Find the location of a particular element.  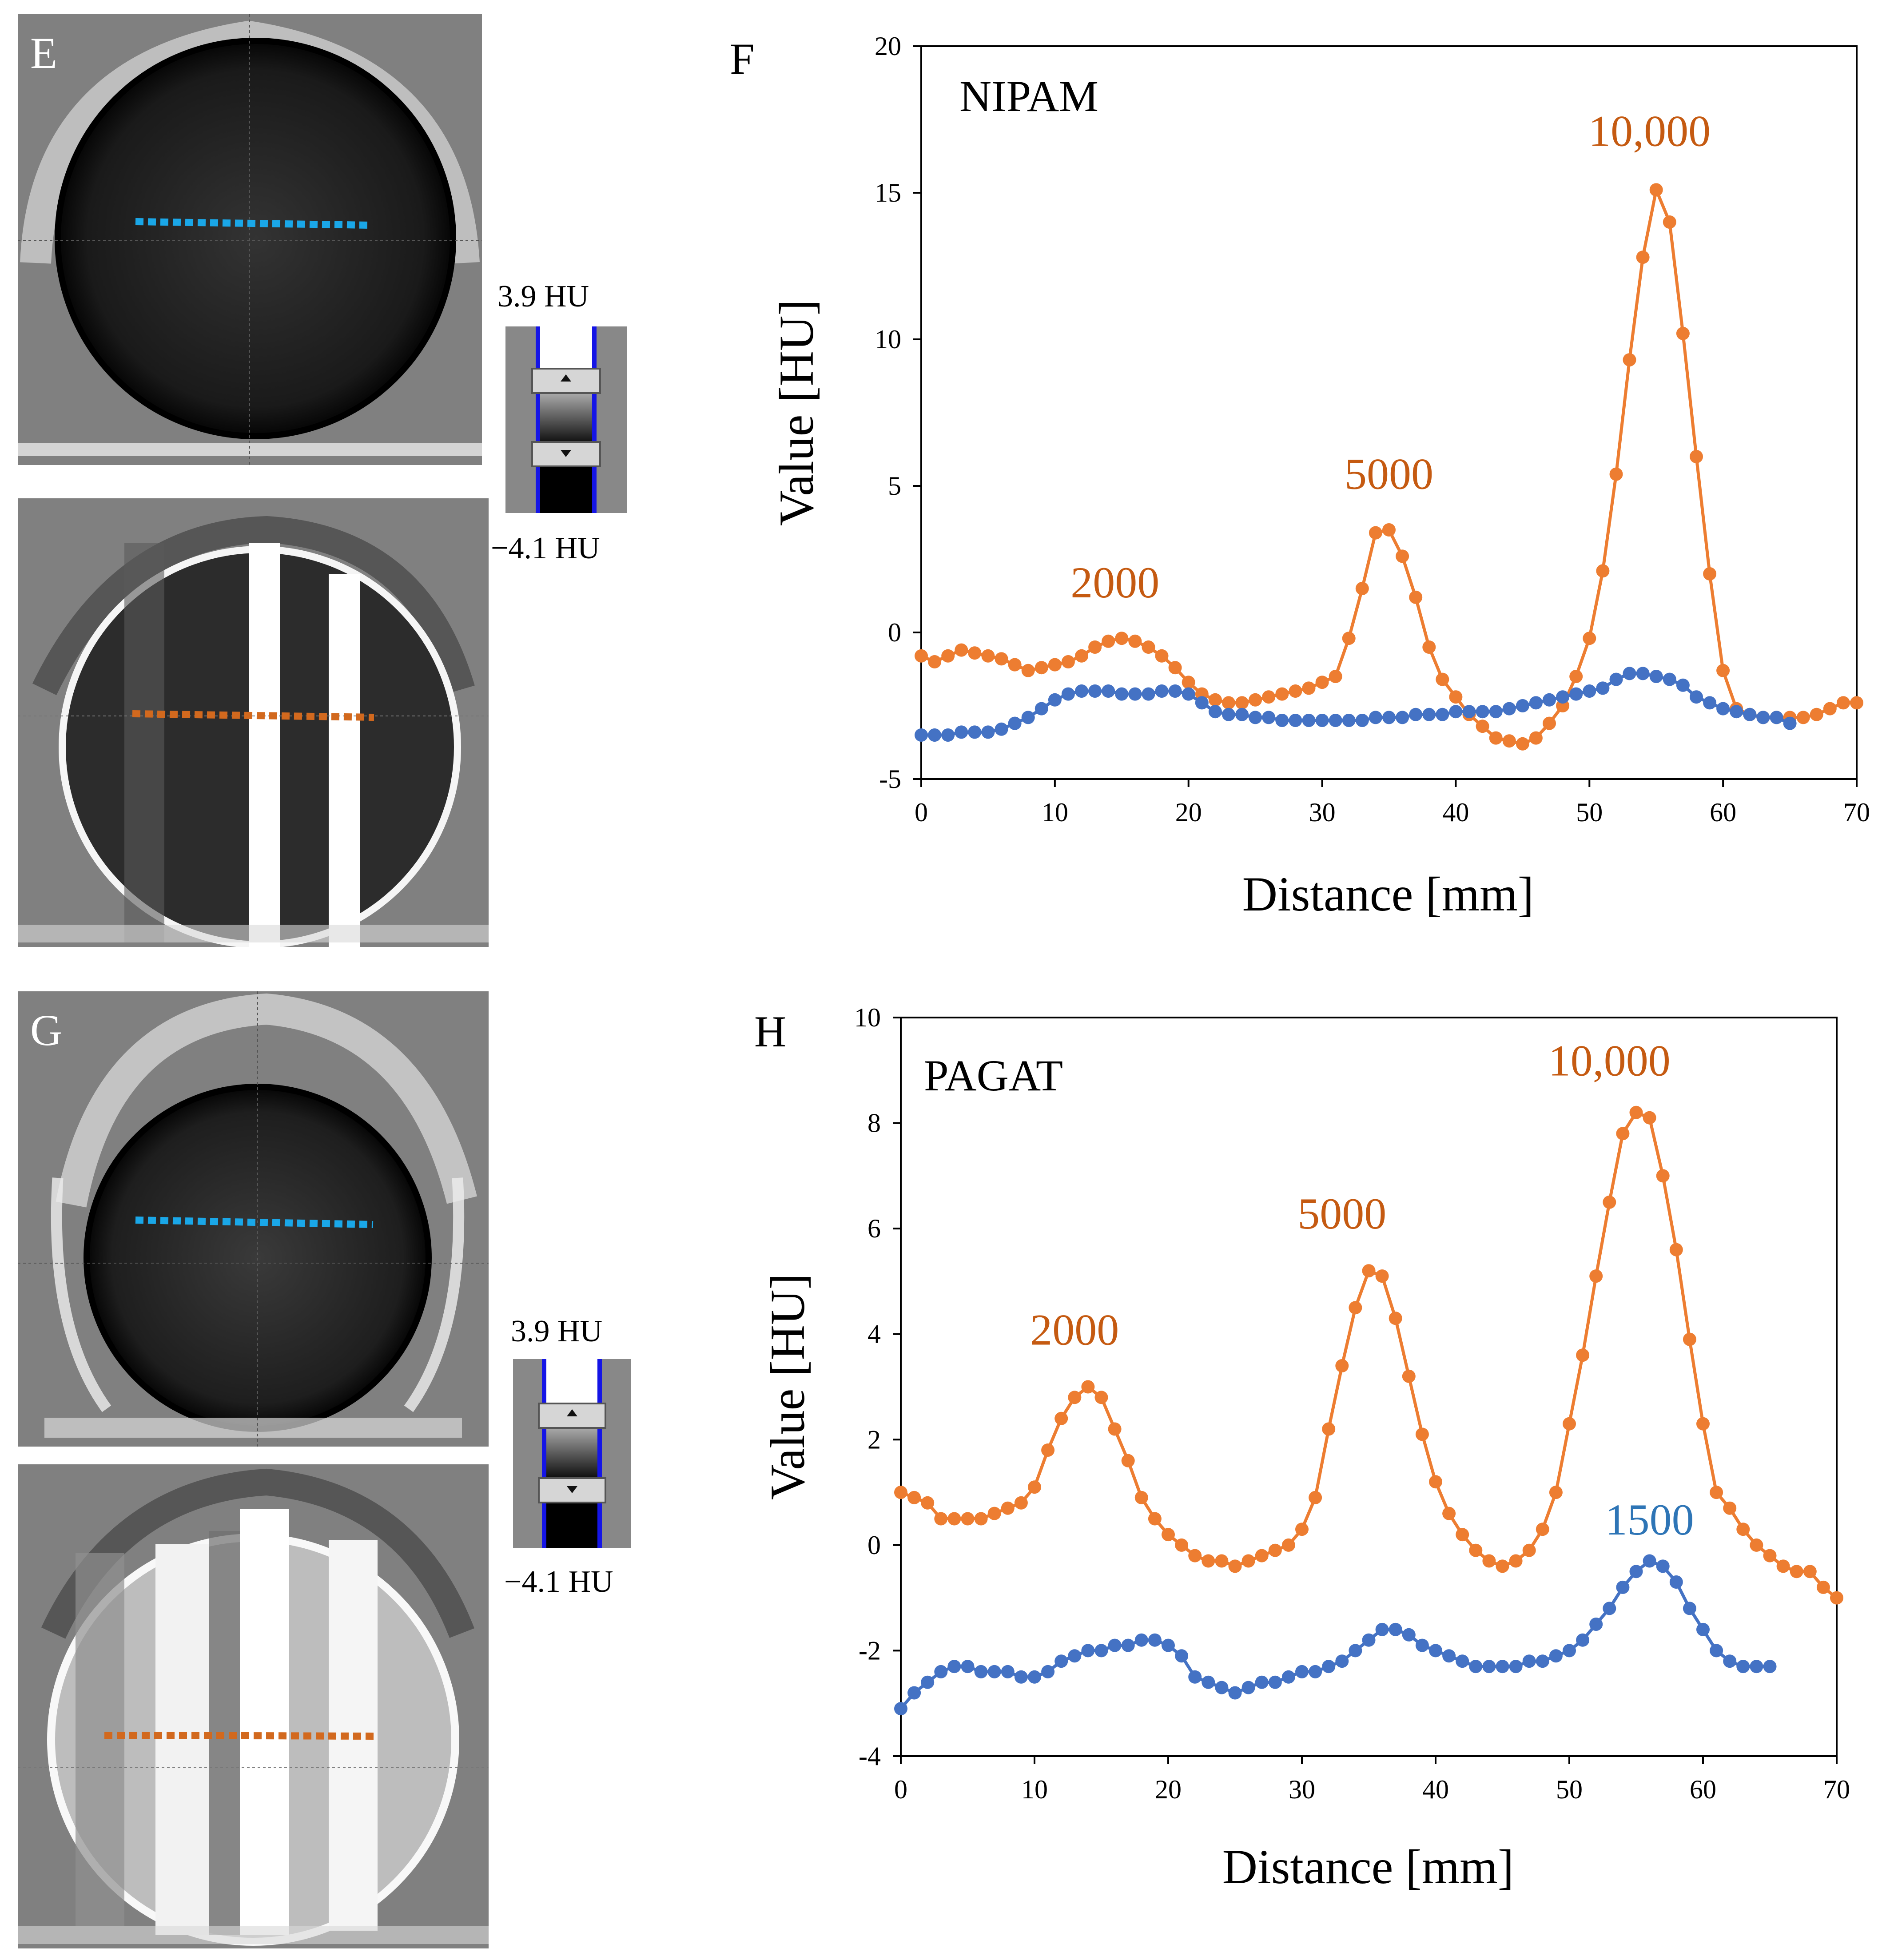

panel-label-e: E is located at coordinates (44, 53).